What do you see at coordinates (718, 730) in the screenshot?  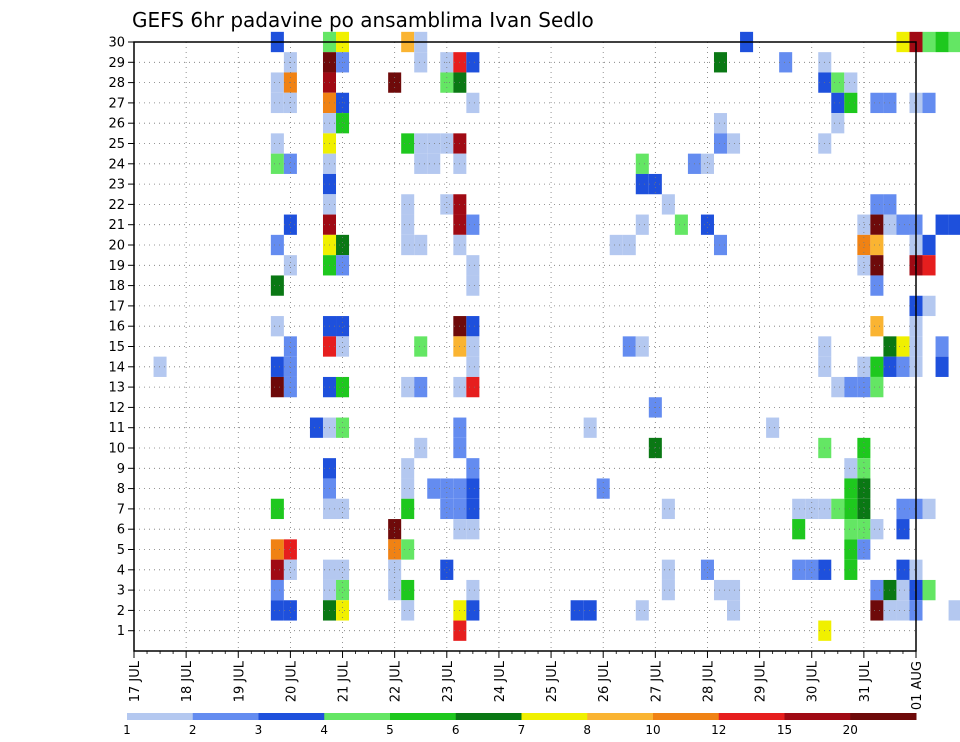 I see `legend-label: 12` at bounding box center [718, 730].